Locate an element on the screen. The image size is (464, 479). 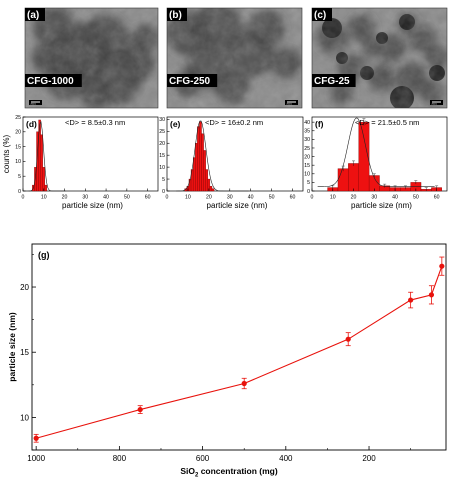
x-tick-label: 600 is located at coordinates (203, 458).